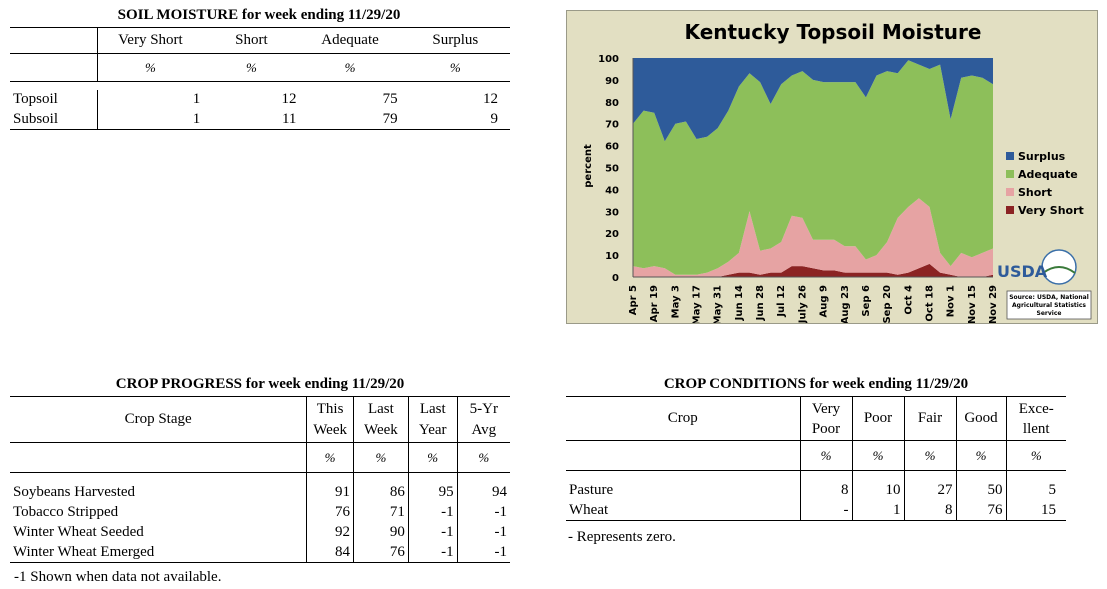  I want to click on x-tick-label: Aug 23, so click(845, 304).